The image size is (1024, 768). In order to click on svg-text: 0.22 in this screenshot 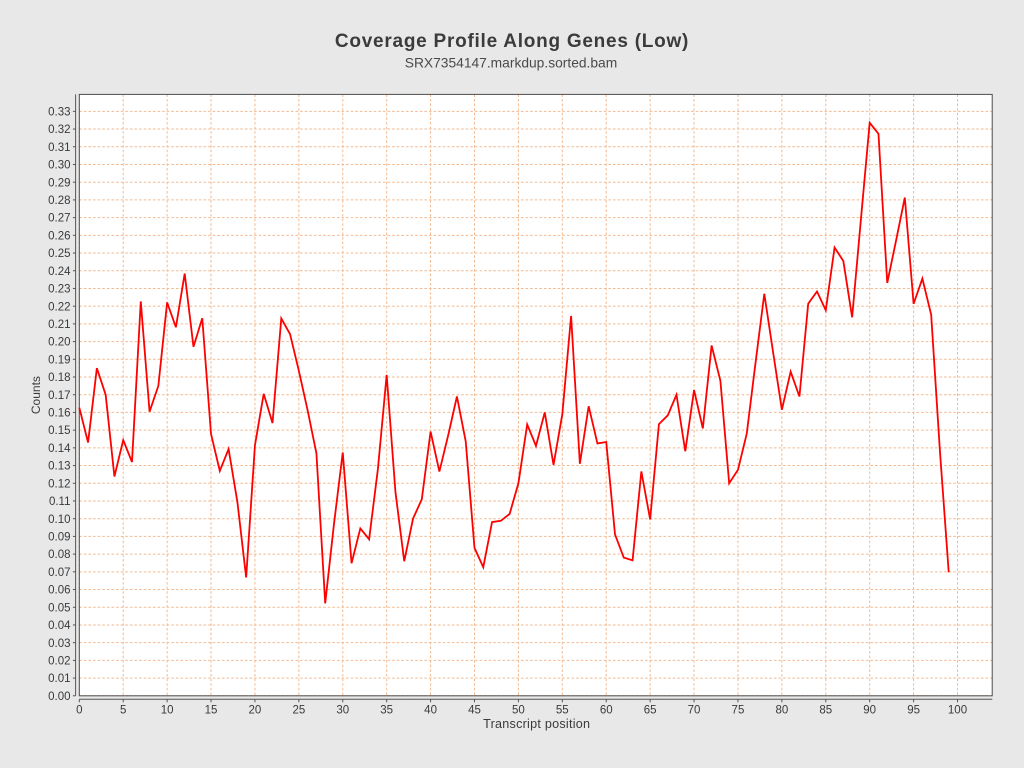, I will do `click(59, 307)`.